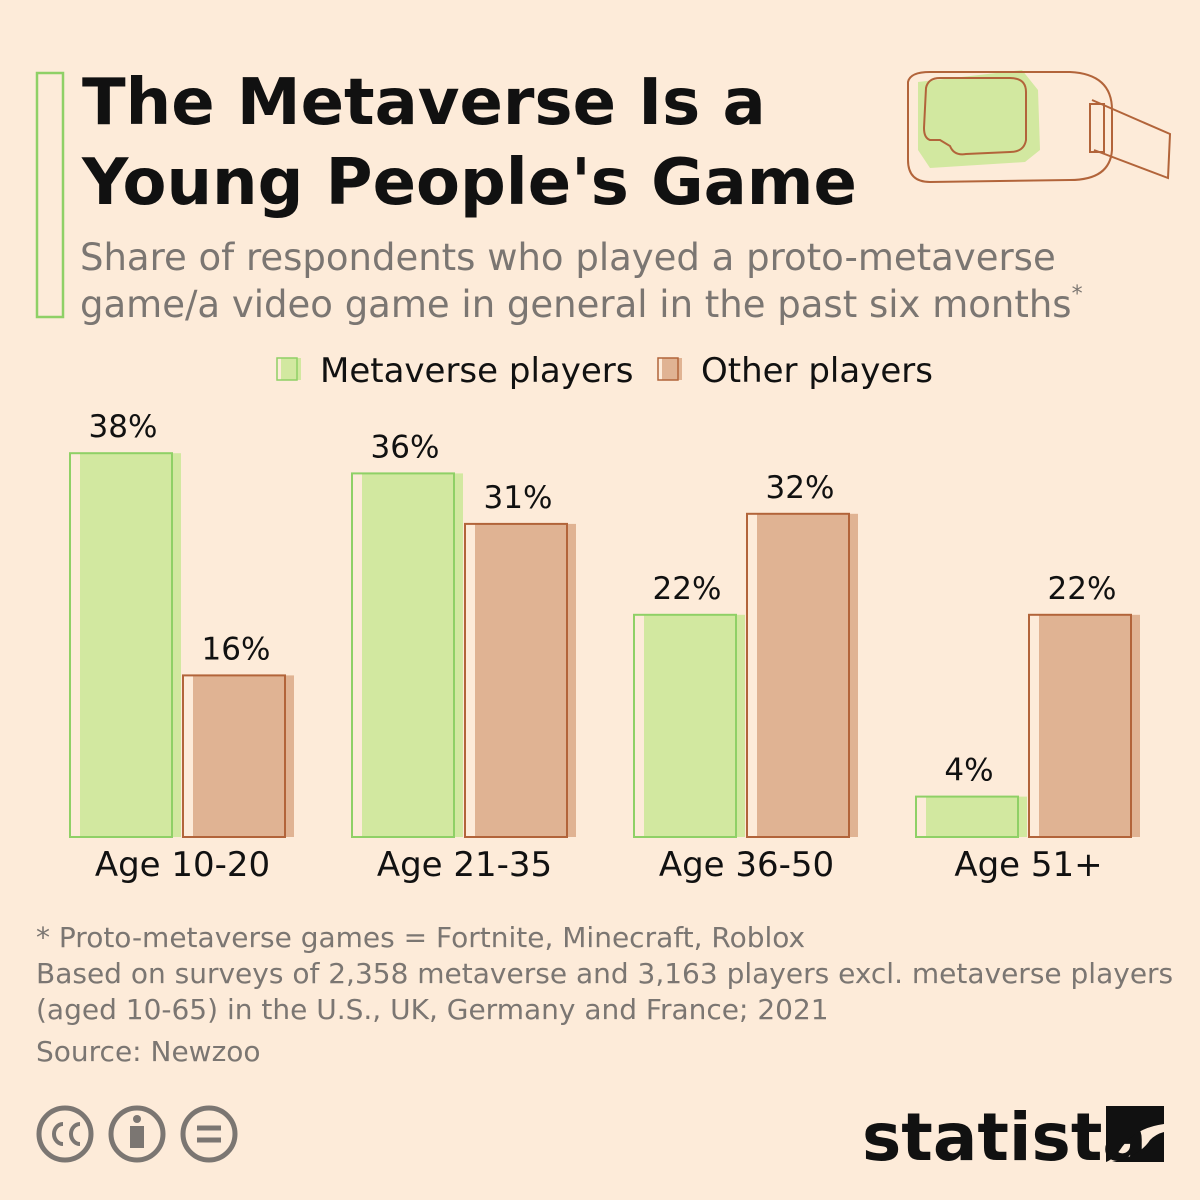 Image resolution: width=1200 pixels, height=1200 pixels. What do you see at coordinates (518, 498) in the screenshot?
I see `data-label: 31%` at bounding box center [518, 498].